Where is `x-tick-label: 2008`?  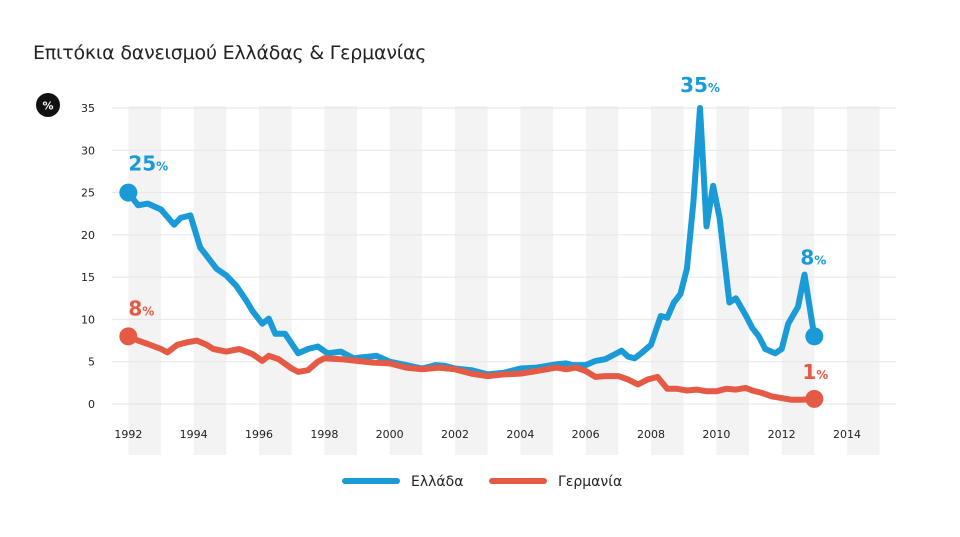
x-tick-label: 2008 is located at coordinates (651, 434).